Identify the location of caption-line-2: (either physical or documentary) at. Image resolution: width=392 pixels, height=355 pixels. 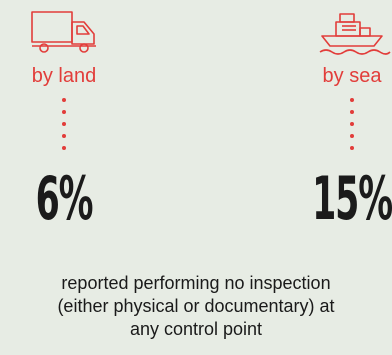
(196, 306).